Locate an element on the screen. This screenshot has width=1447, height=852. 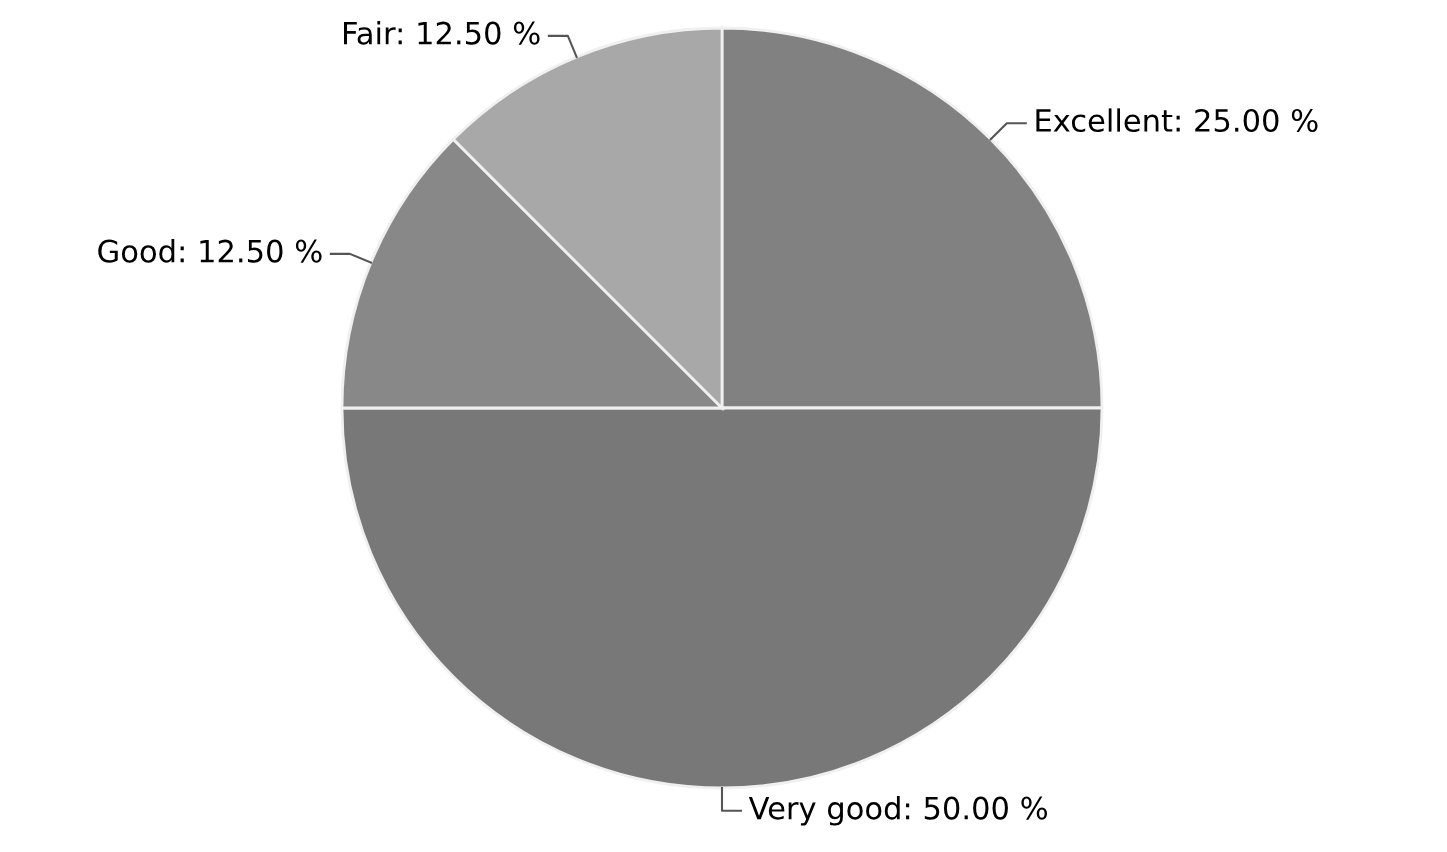
slice-label: Very good: 50.00 % is located at coordinates (898, 811).